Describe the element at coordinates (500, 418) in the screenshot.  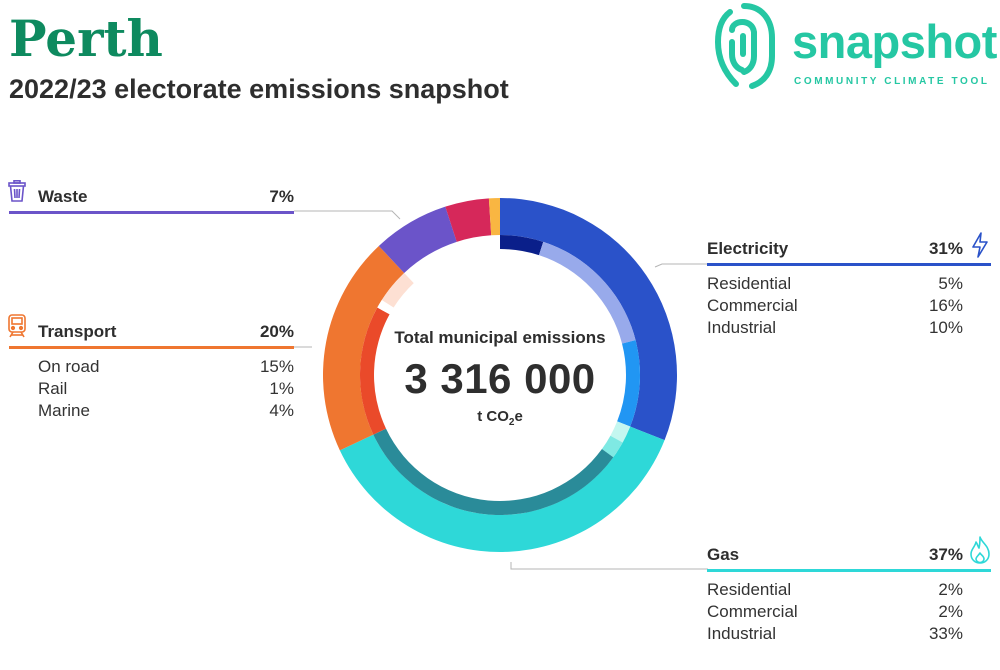
I see `total-unit: t CO2e` at that location.